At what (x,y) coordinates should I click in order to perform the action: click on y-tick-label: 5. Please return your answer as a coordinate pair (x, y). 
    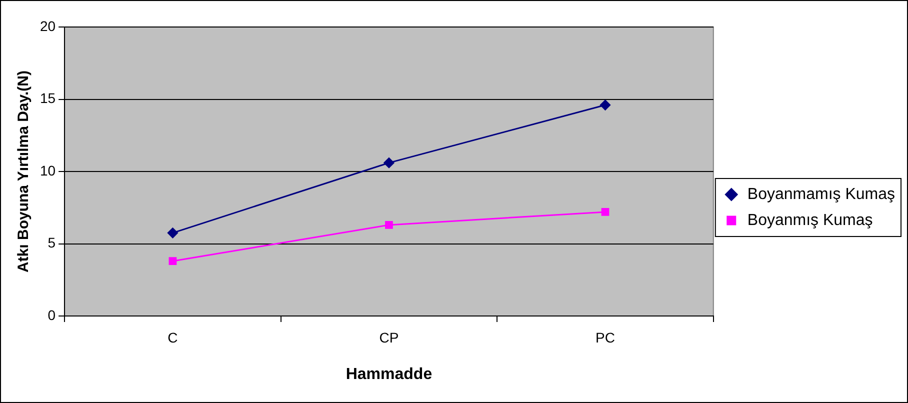
    Looking at the image, I should click on (52, 242).